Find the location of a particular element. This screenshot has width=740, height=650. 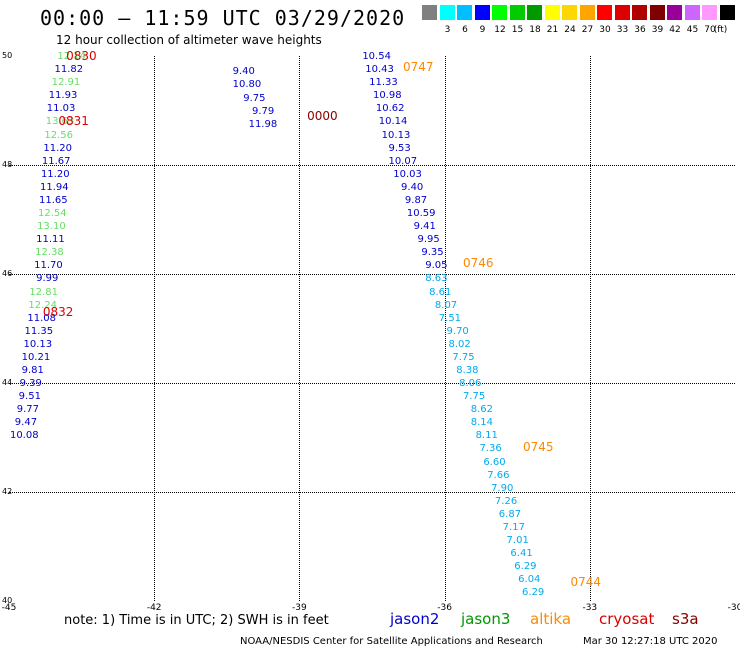

color-scale-tick: 15 is located at coordinates (517, 30).